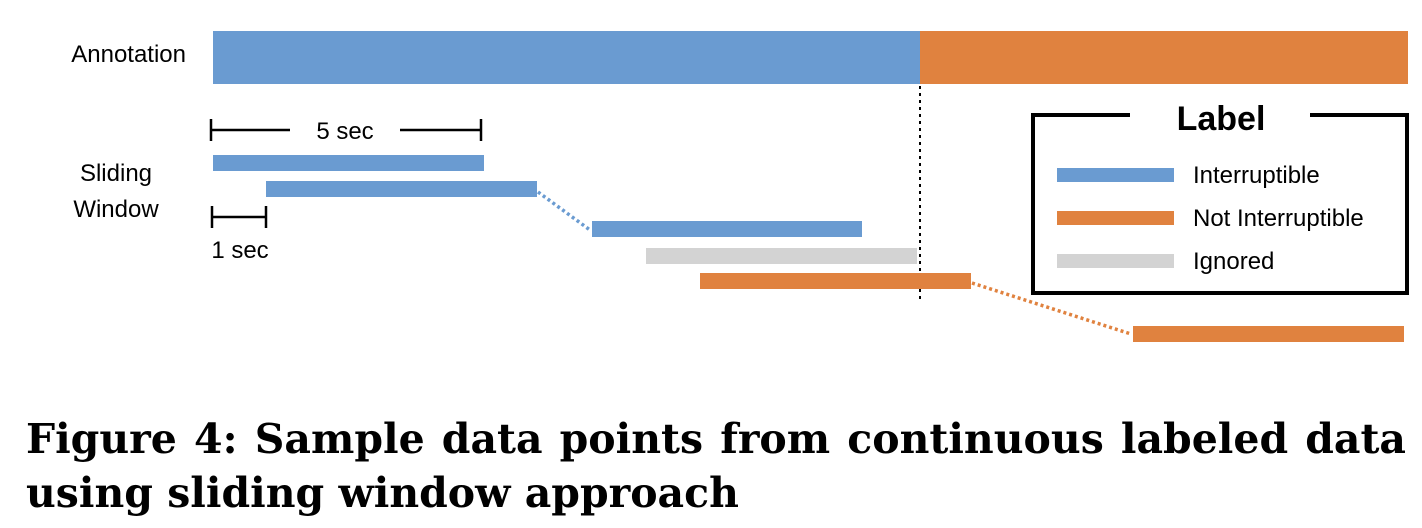 The image size is (1422, 528). What do you see at coordinates (1221, 119) in the screenshot?
I see `legend-title: Label` at bounding box center [1221, 119].